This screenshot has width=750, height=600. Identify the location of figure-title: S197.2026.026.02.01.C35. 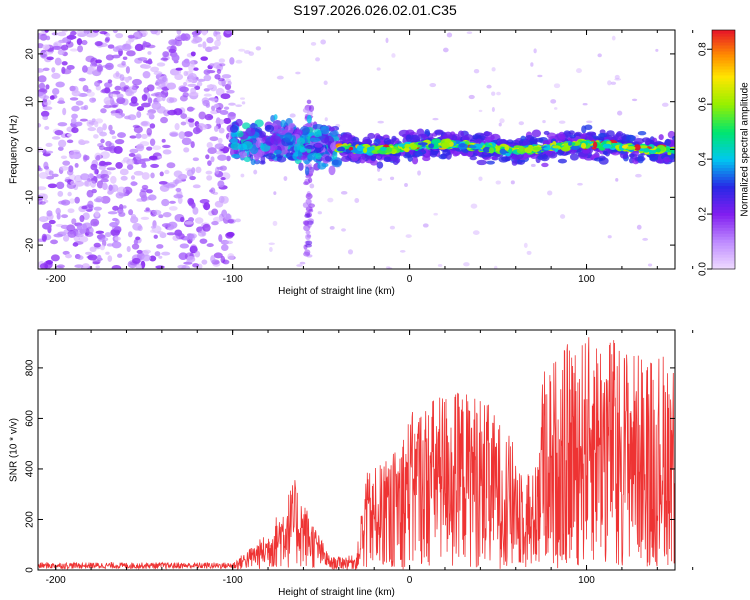
(375, 10).